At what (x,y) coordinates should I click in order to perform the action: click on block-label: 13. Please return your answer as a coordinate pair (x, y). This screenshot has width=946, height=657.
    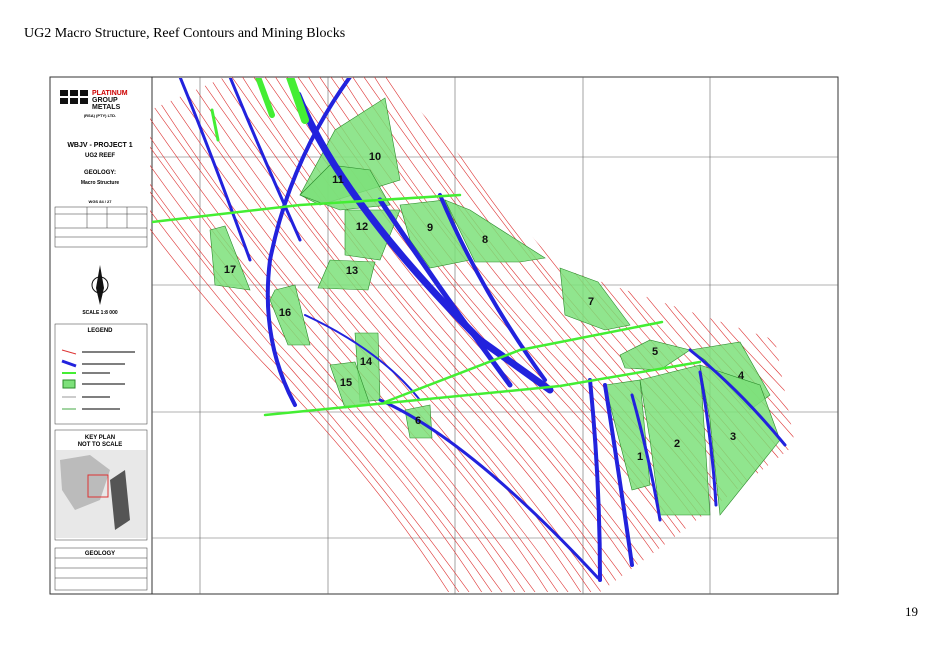
    Looking at the image, I should click on (352, 271).